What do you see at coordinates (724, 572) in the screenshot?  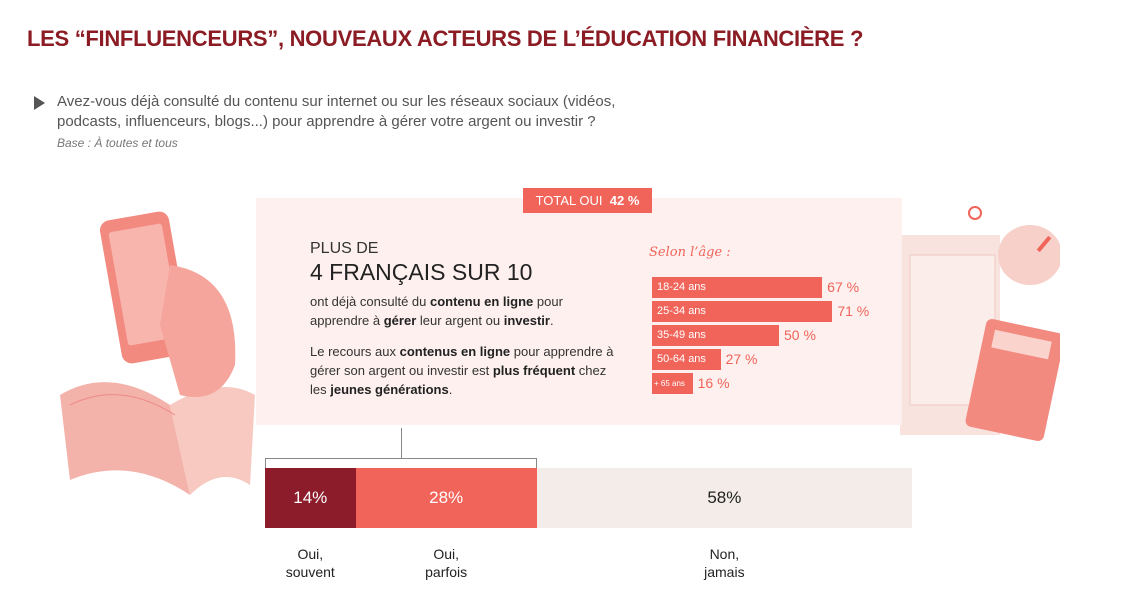 I see `category-label-line: jamais` at bounding box center [724, 572].